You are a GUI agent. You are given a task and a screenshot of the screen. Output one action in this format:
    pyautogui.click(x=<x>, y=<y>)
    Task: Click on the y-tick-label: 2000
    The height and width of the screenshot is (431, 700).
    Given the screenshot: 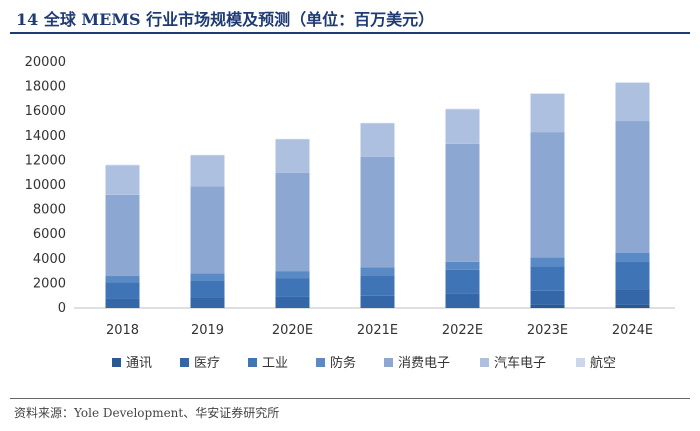 What is the action you would take?
    pyautogui.click(x=49, y=283)
    